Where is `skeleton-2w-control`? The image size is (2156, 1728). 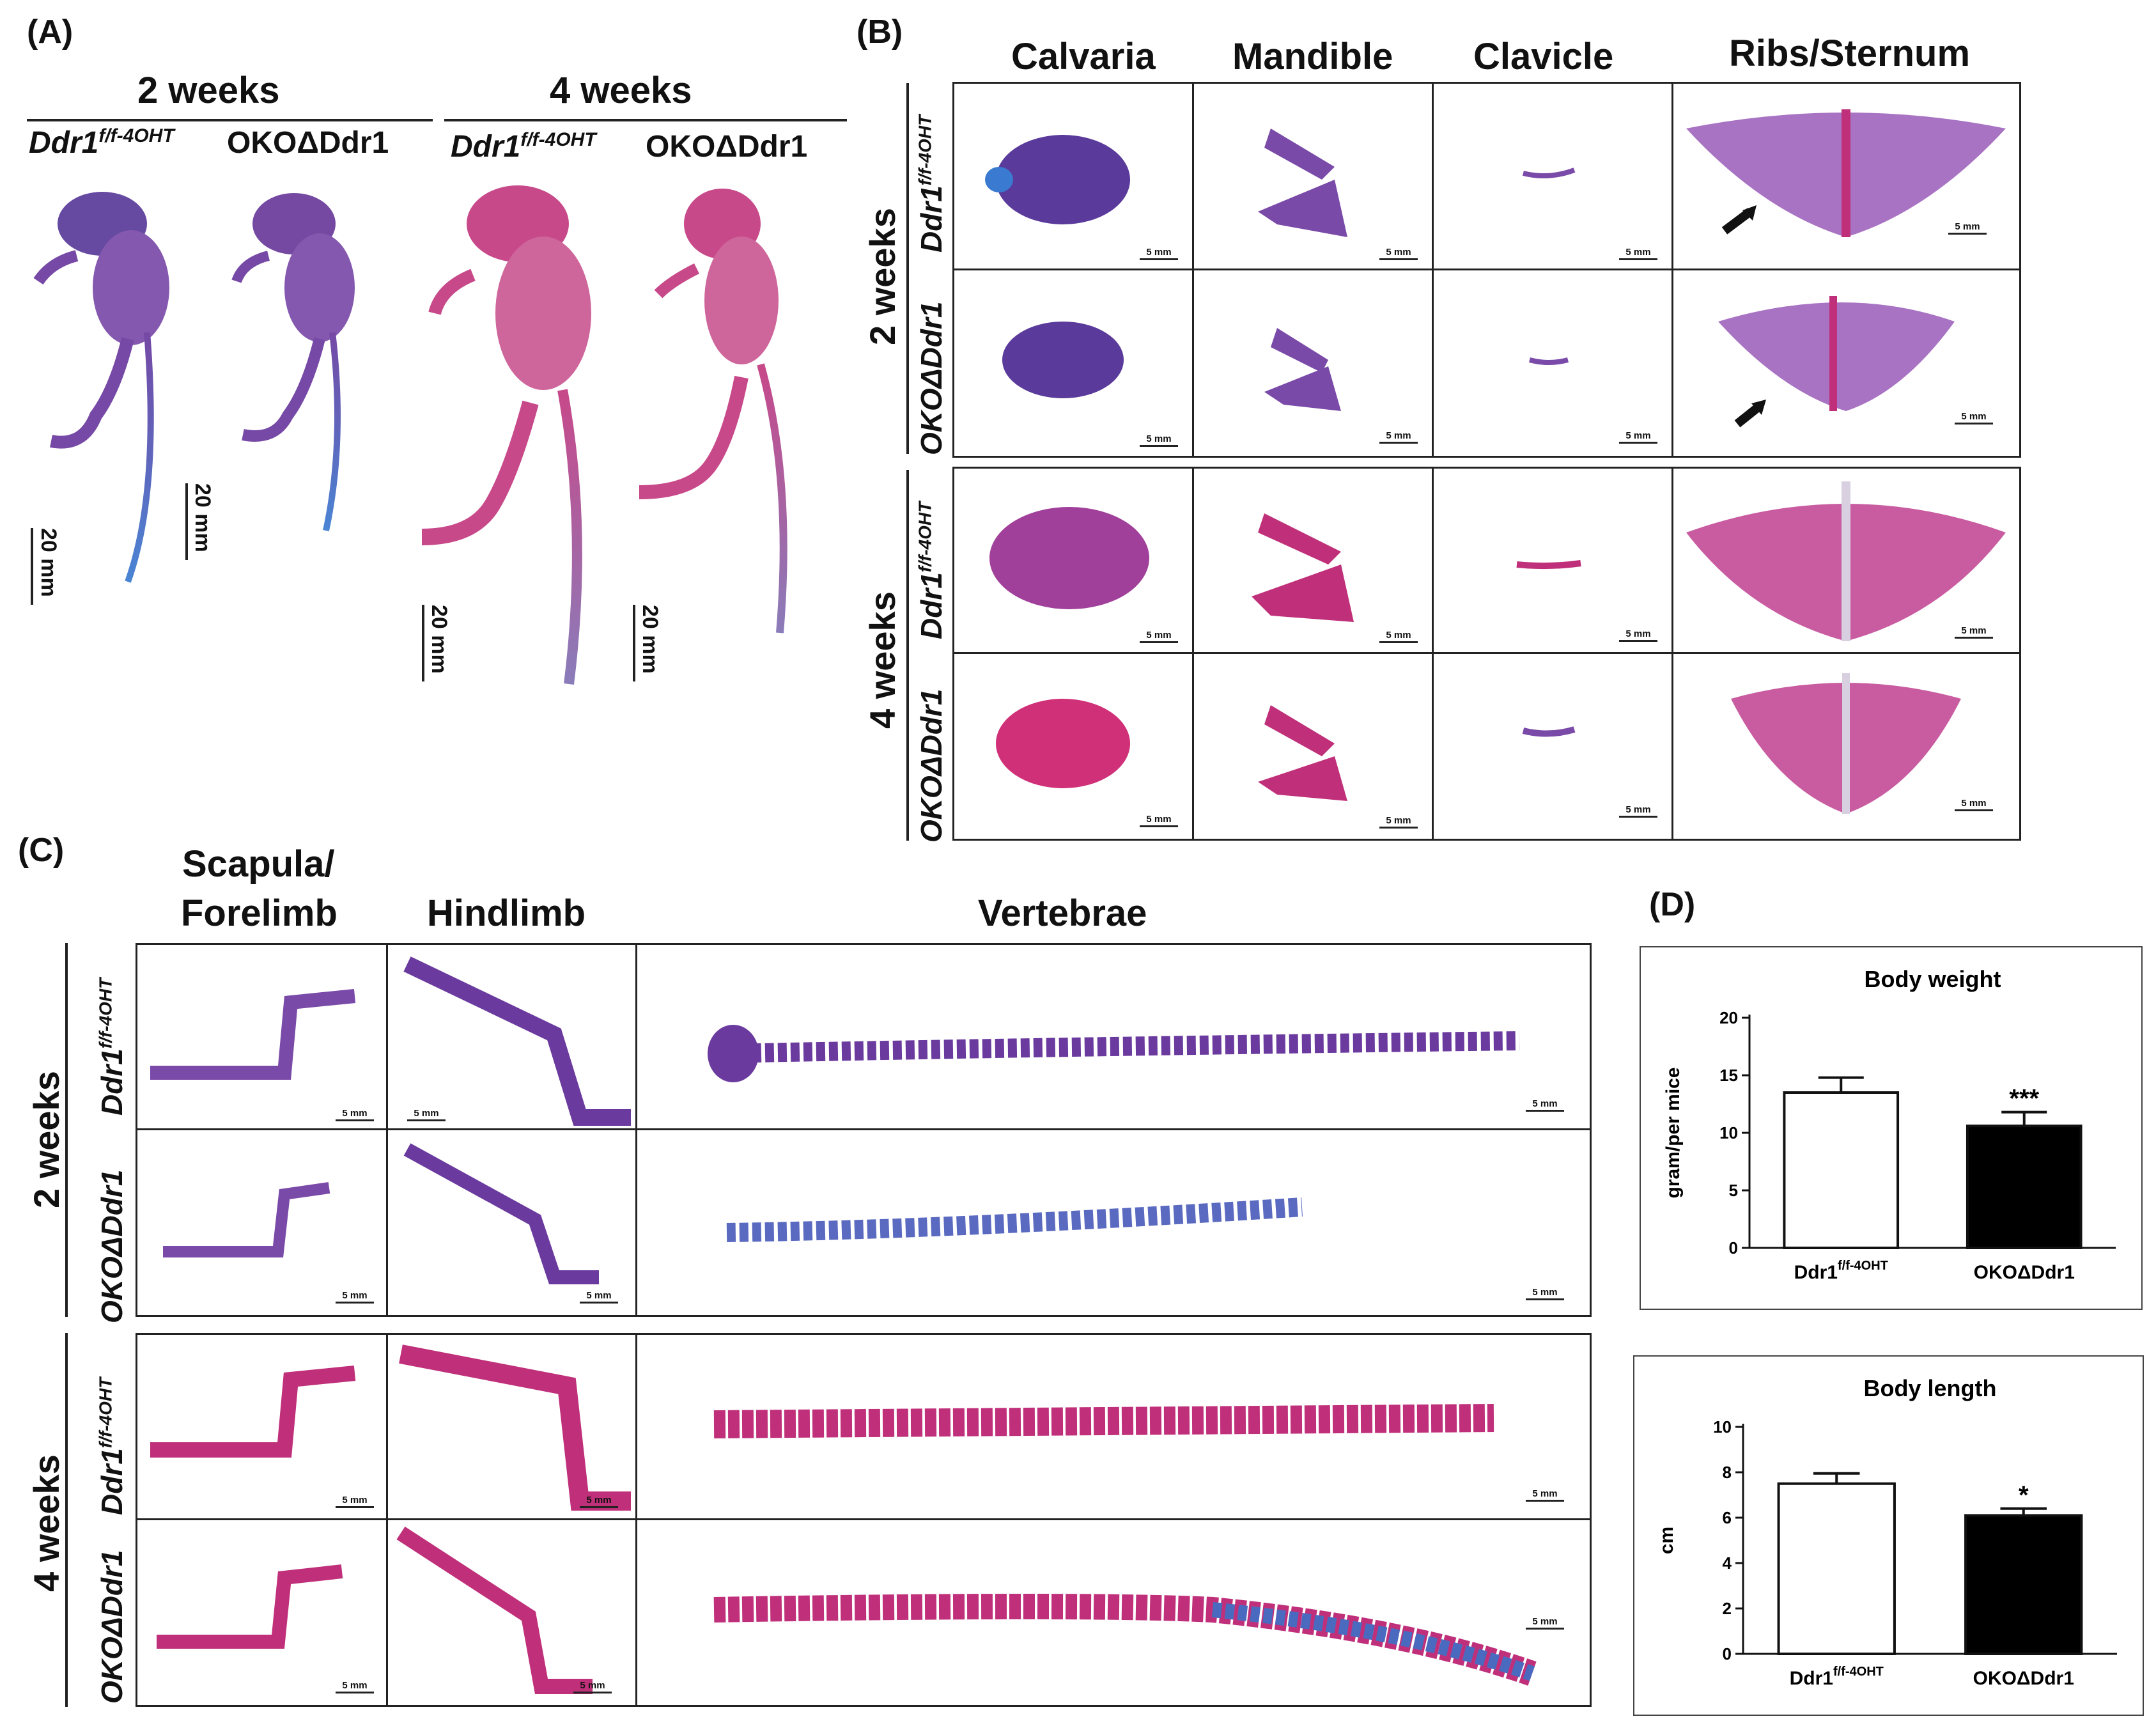
skeleton-2w-control is located at coordinates (101, 387).